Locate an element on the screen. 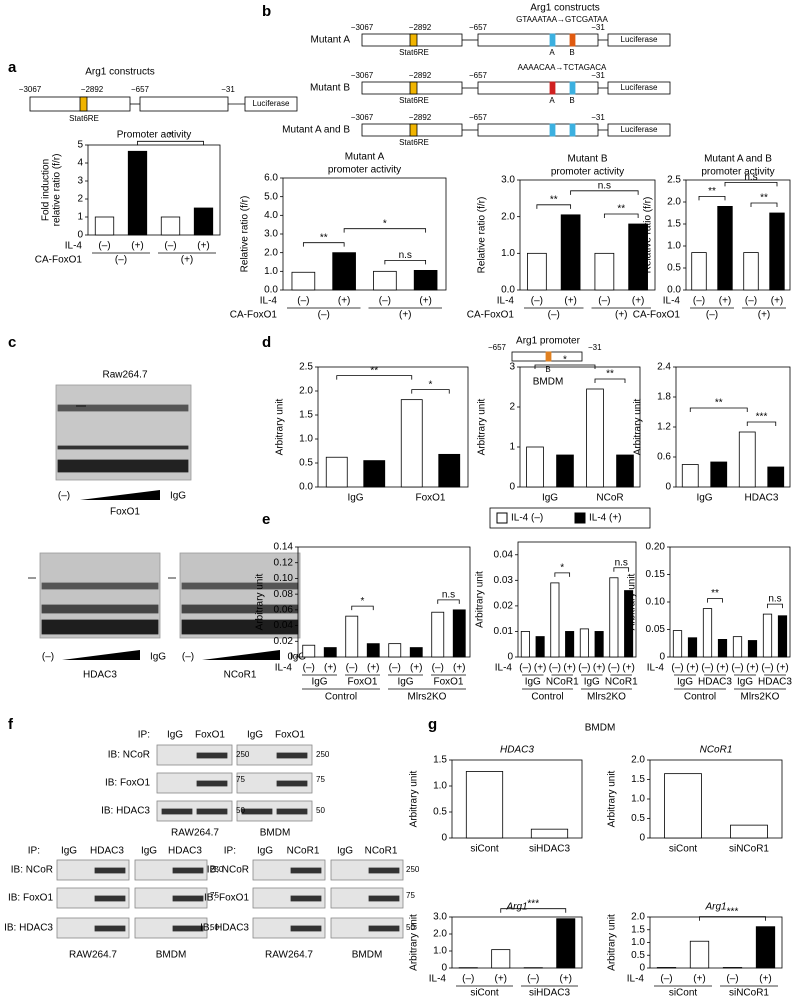 Image resolution: width=798 pixels, height=1005 pixels. y-tick-label: 2.4 is located at coordinates (664, 367).